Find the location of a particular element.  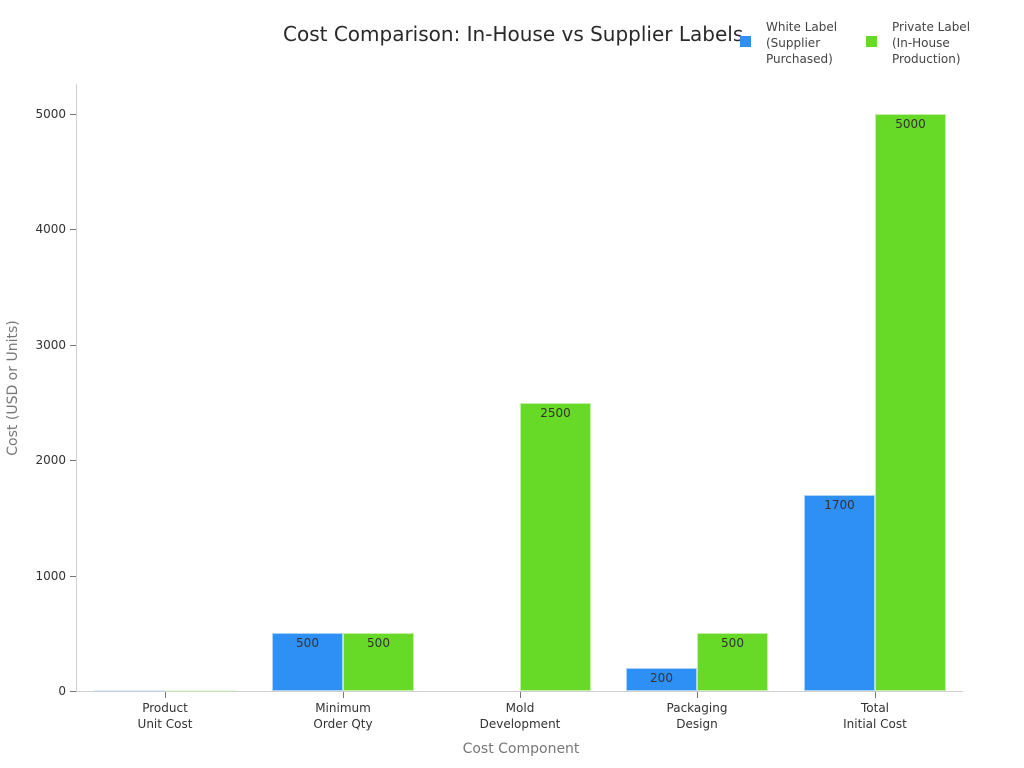

y-tick-label: 3000 is located at coordinates (50, 344).